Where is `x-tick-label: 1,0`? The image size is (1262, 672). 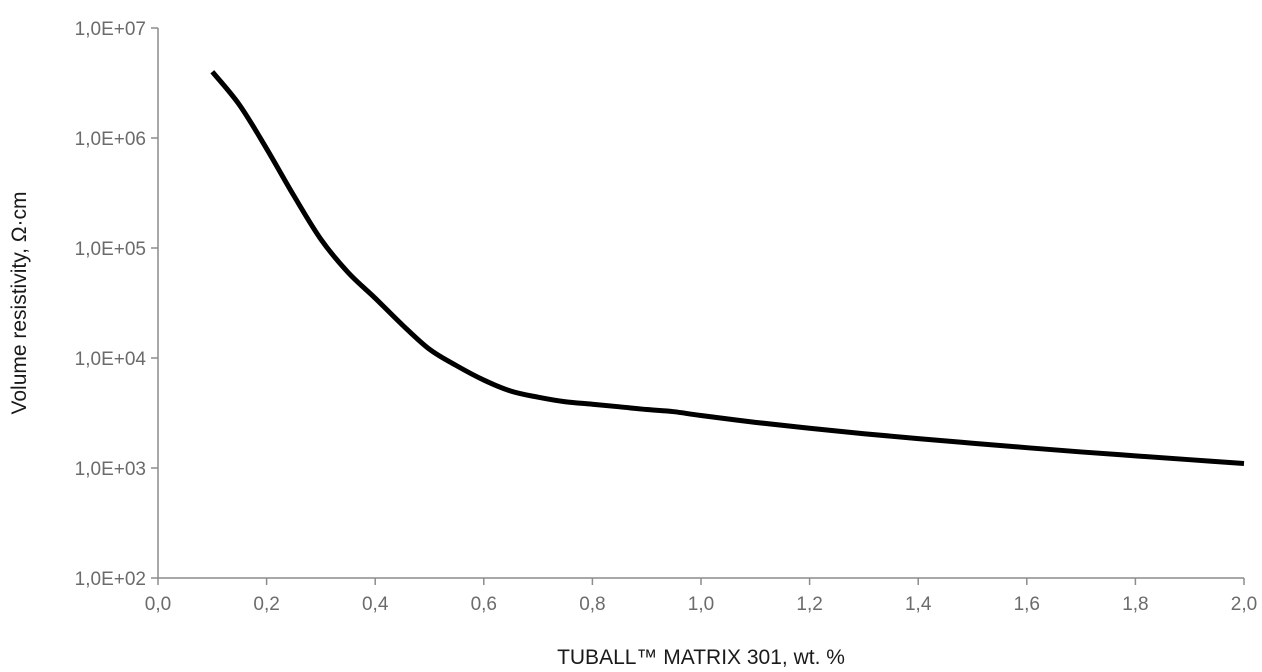 x-tick-label: 1,0 is located at coordinates (701, 604).